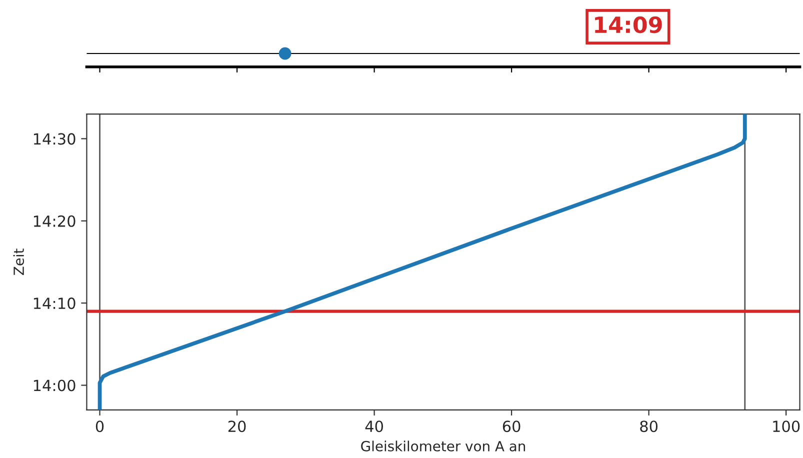 This screenshot has width=803, height=458. Describe the element at coordinates (55, 139) in the screenshot. I see `y-tick-label: 14:30` at that location.